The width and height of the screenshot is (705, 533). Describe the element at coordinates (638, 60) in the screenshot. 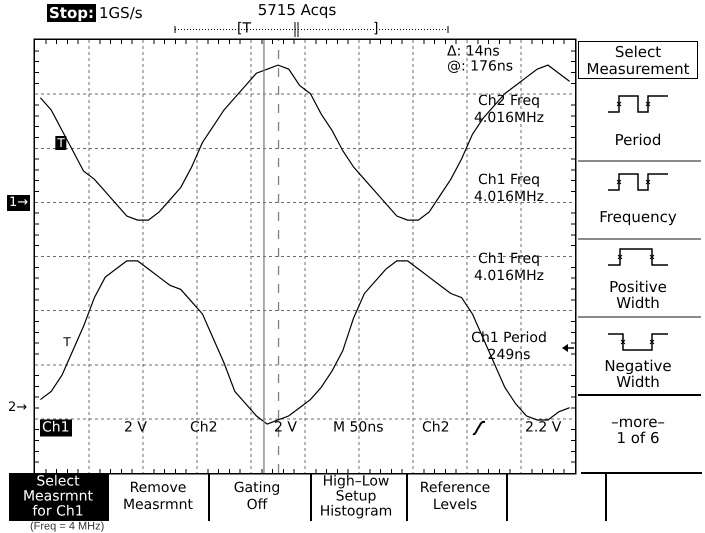

I see `text: Select Measurement` at that location.